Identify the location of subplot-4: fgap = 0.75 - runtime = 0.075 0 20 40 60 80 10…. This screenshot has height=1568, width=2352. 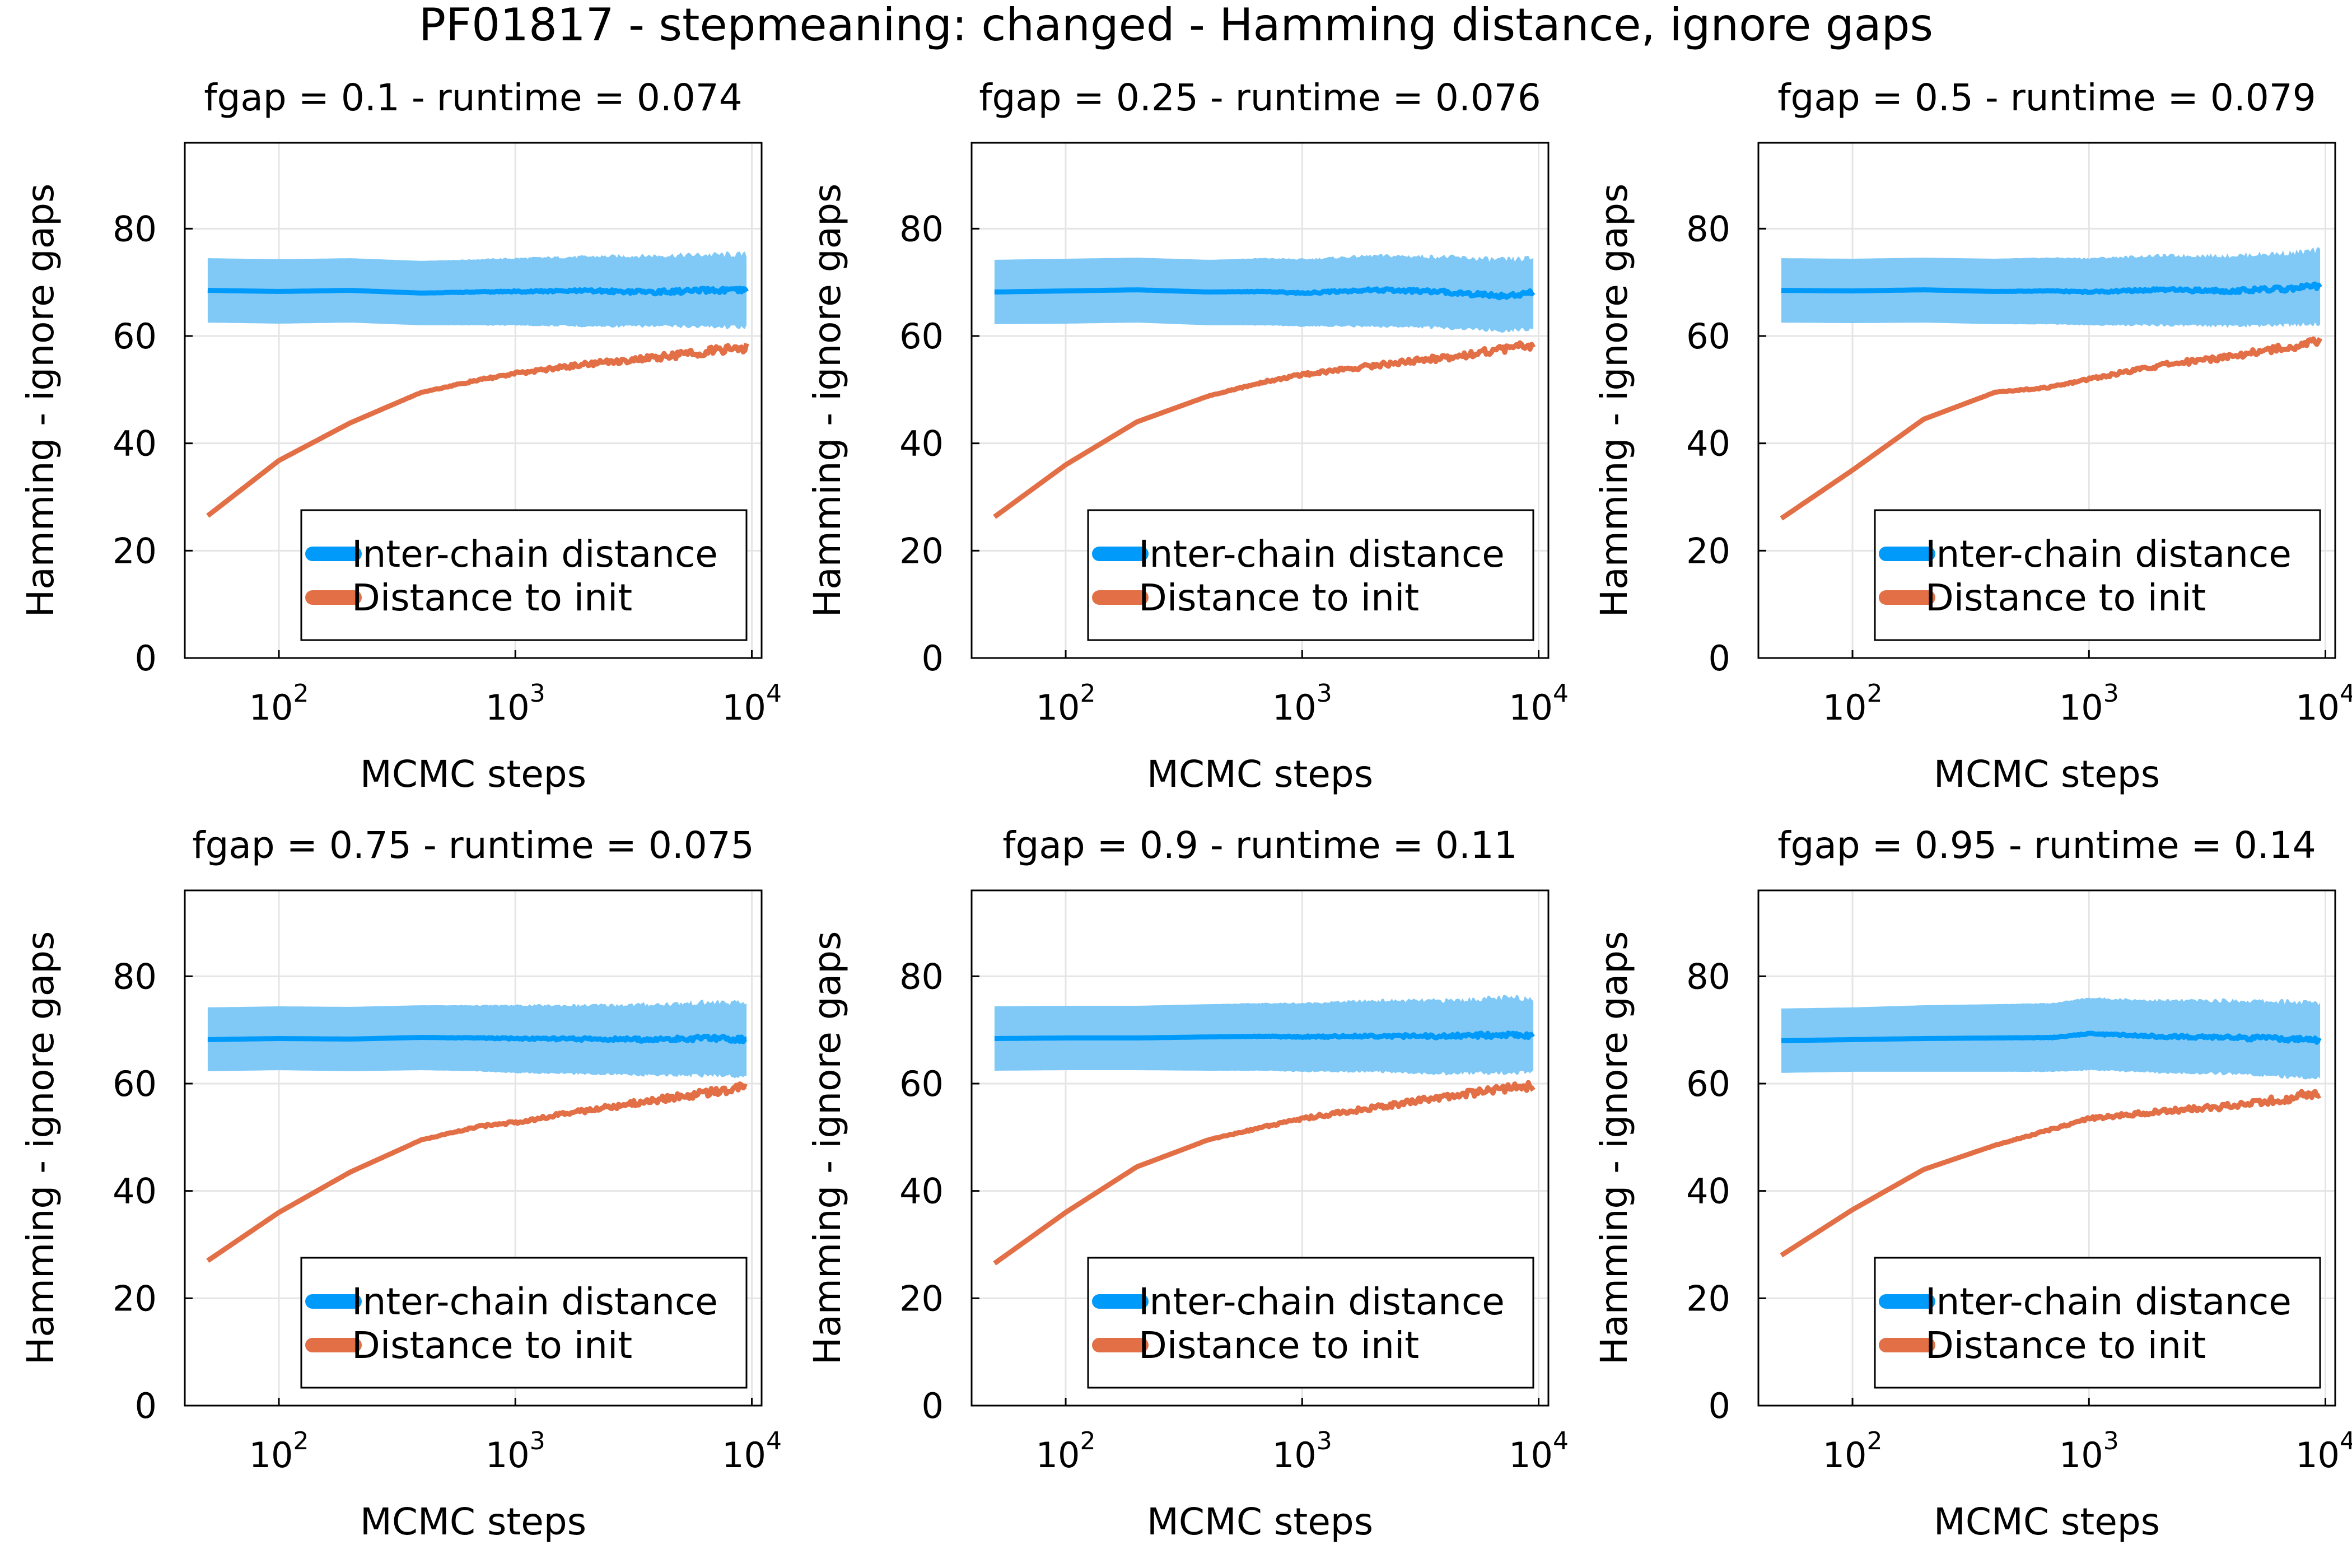
(401, 1184).